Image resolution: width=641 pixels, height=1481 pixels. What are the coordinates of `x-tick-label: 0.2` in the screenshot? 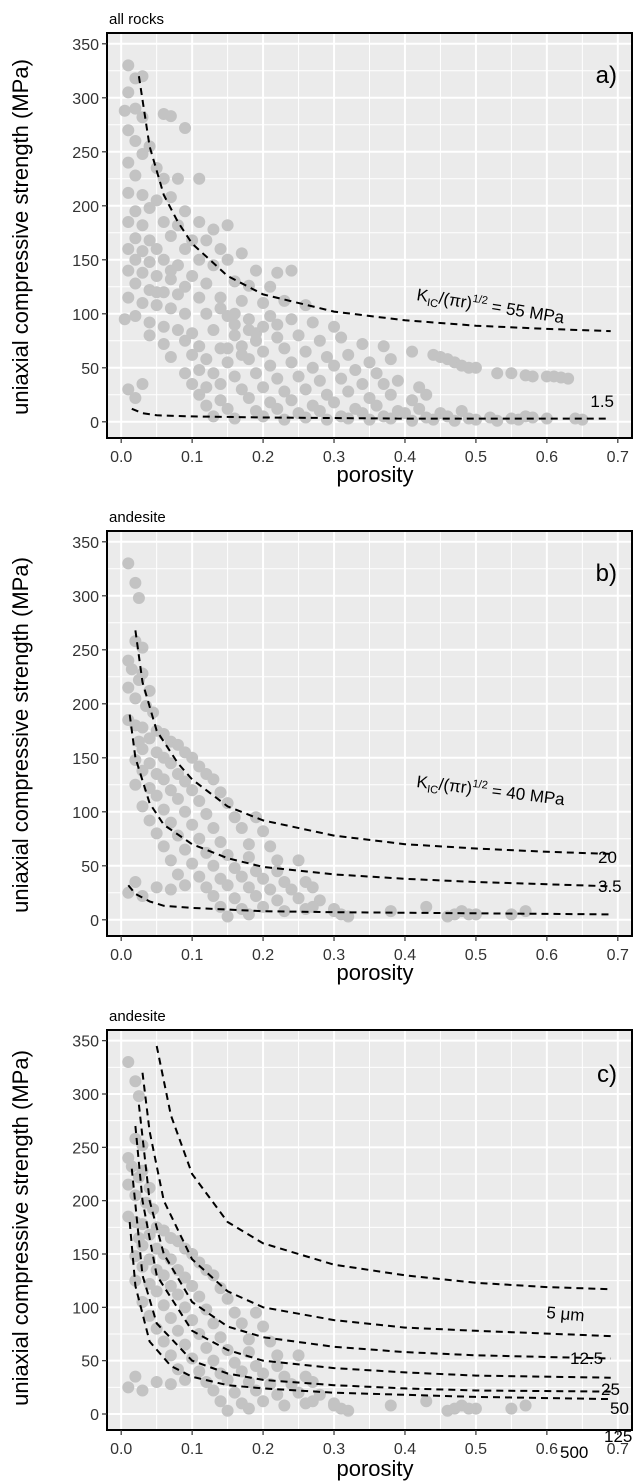 It's located at (263, 955).